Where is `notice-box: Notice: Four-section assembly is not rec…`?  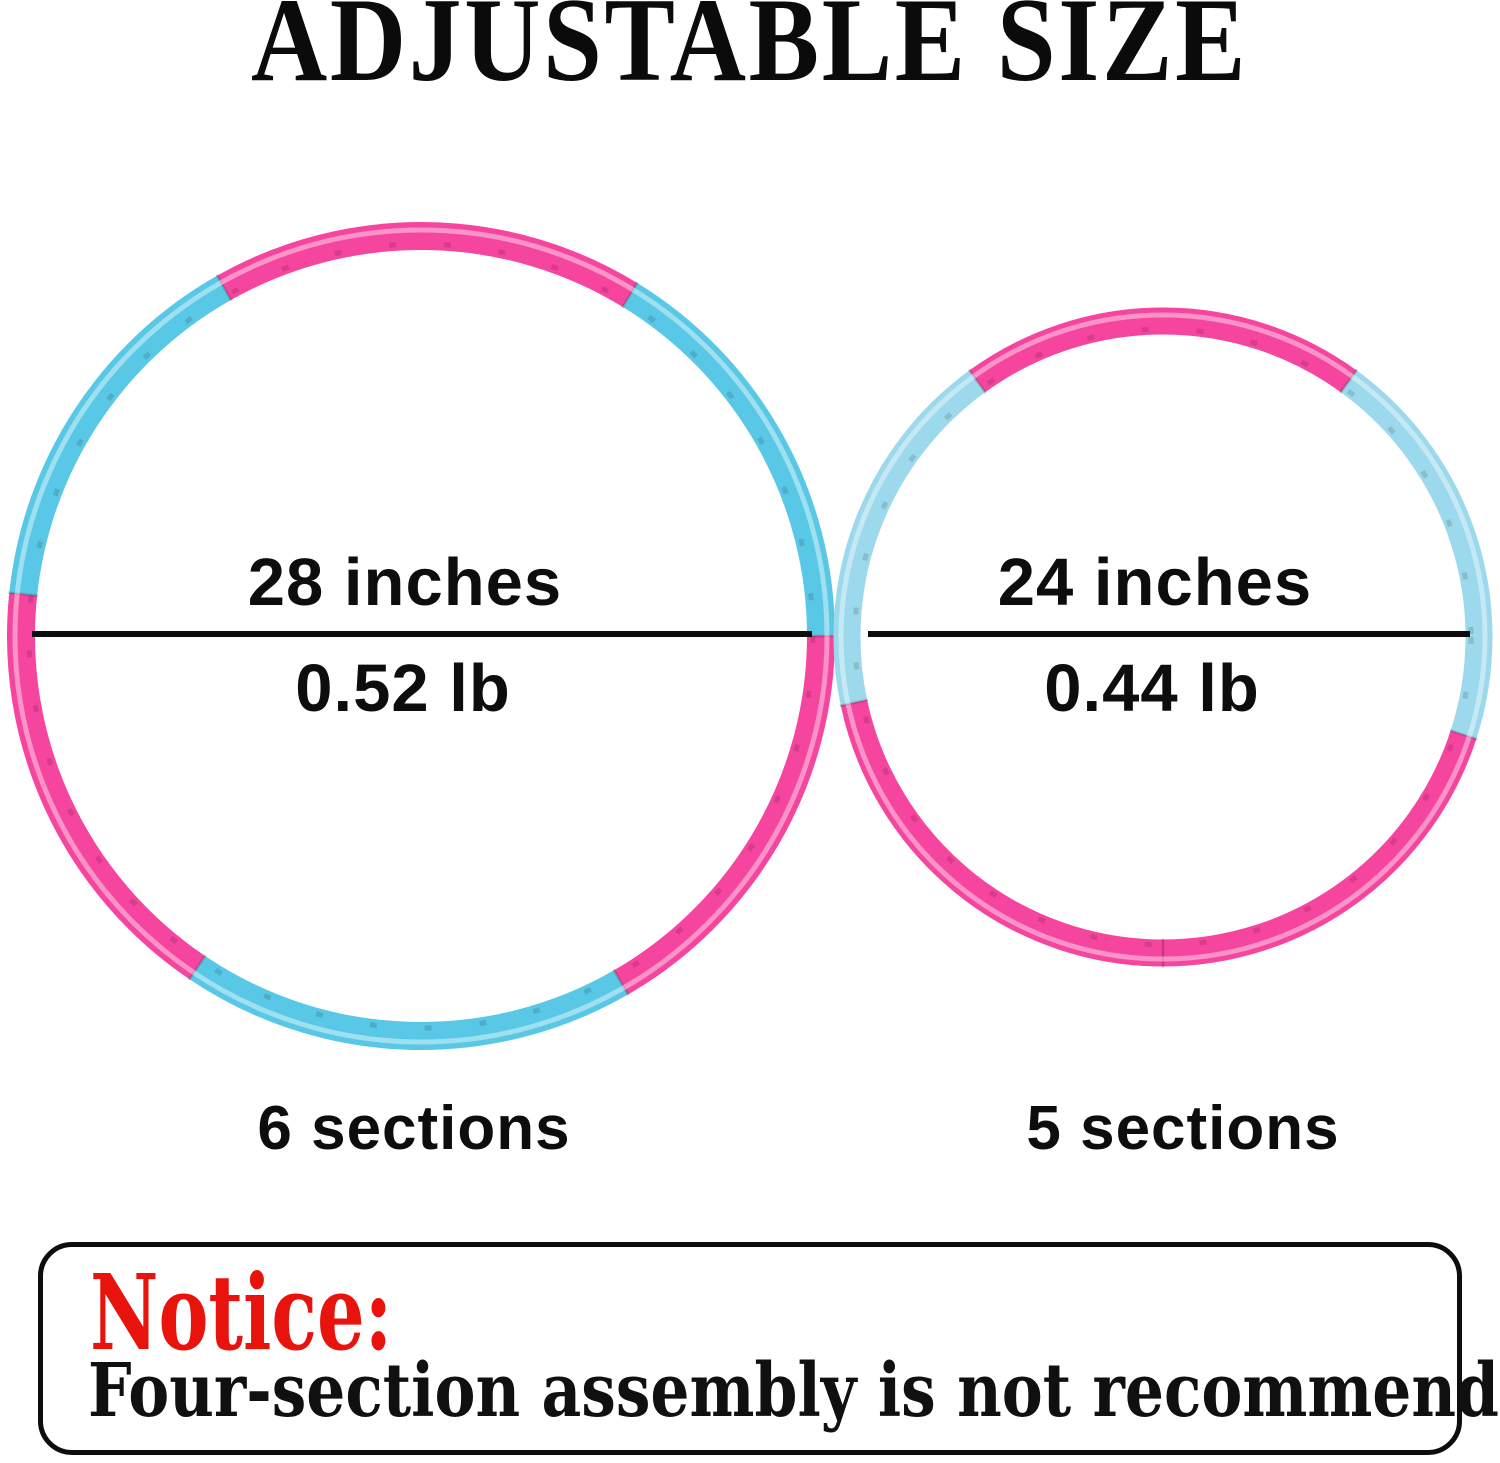
notice-box: Notice: Four-section assembly is not rec… is located at coordinates (769, 1348).